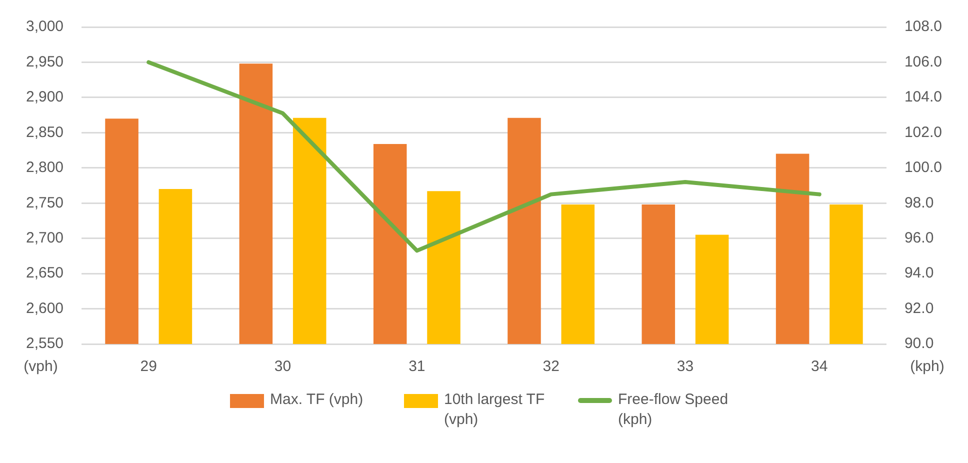 This screenshot has width=968, height=463. What do you see at coordinates (819, 367) in the screenshot?
I see `x-tick-label: 34` at bounding box center [819, 367].